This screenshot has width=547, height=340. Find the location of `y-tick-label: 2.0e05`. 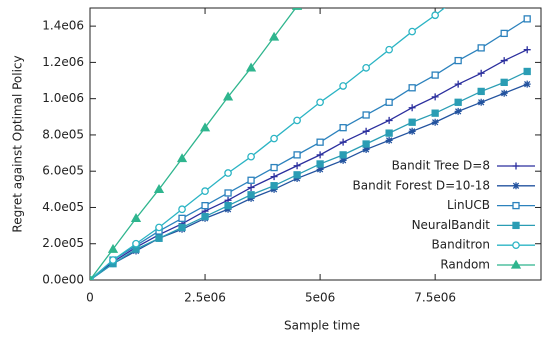

y-tick-label: 2.0e05 is located at coordinates (63, 243).